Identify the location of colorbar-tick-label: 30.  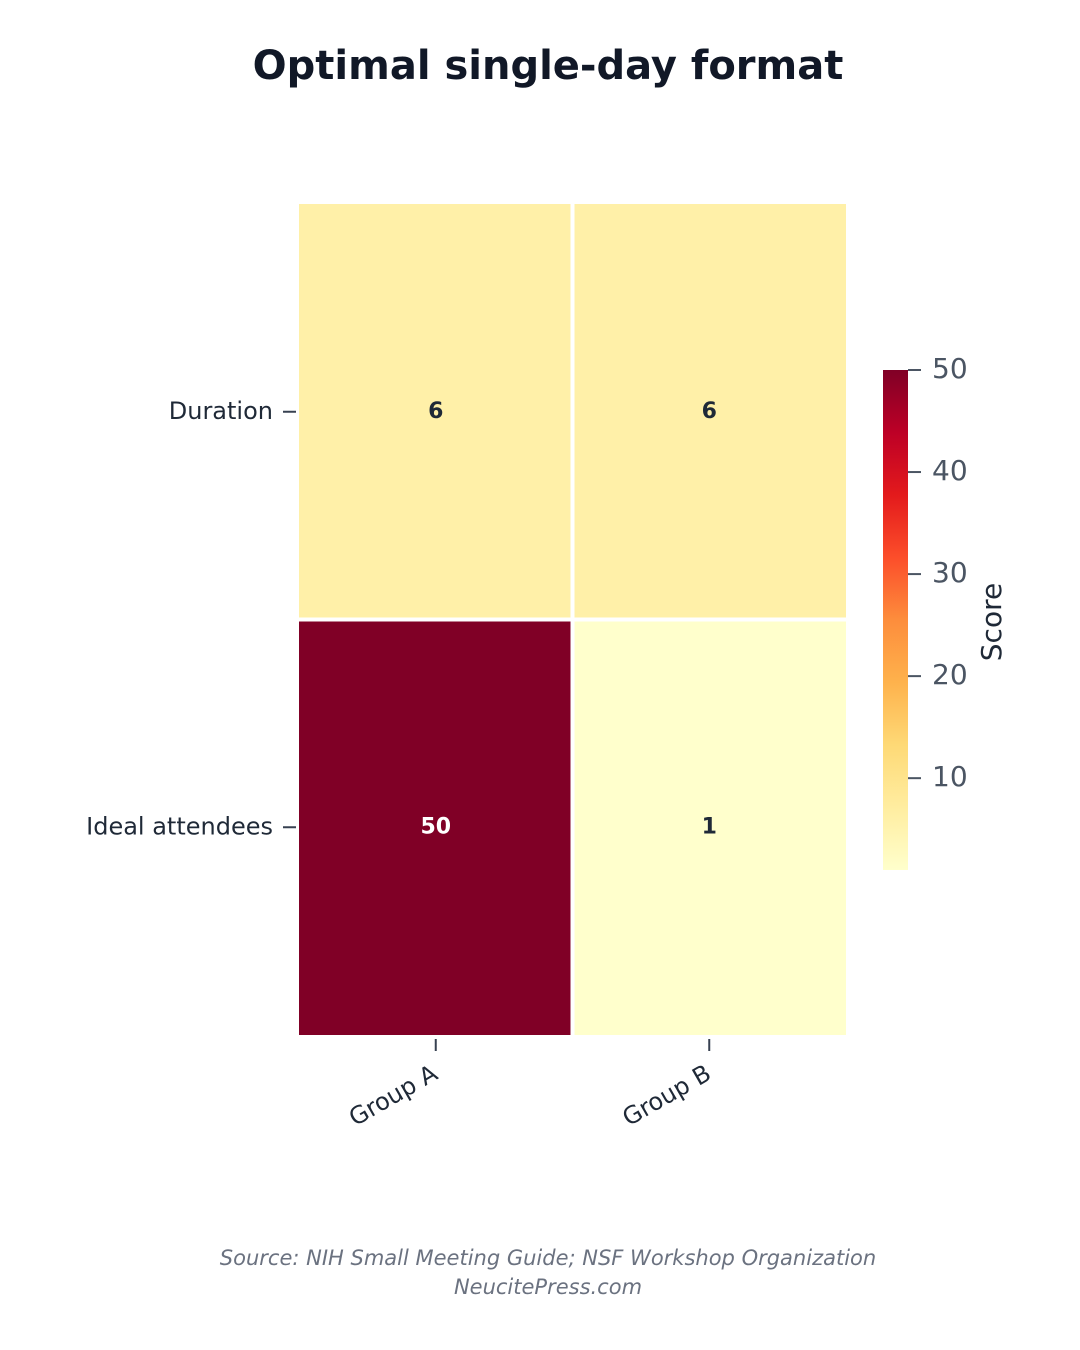
(950, 572).